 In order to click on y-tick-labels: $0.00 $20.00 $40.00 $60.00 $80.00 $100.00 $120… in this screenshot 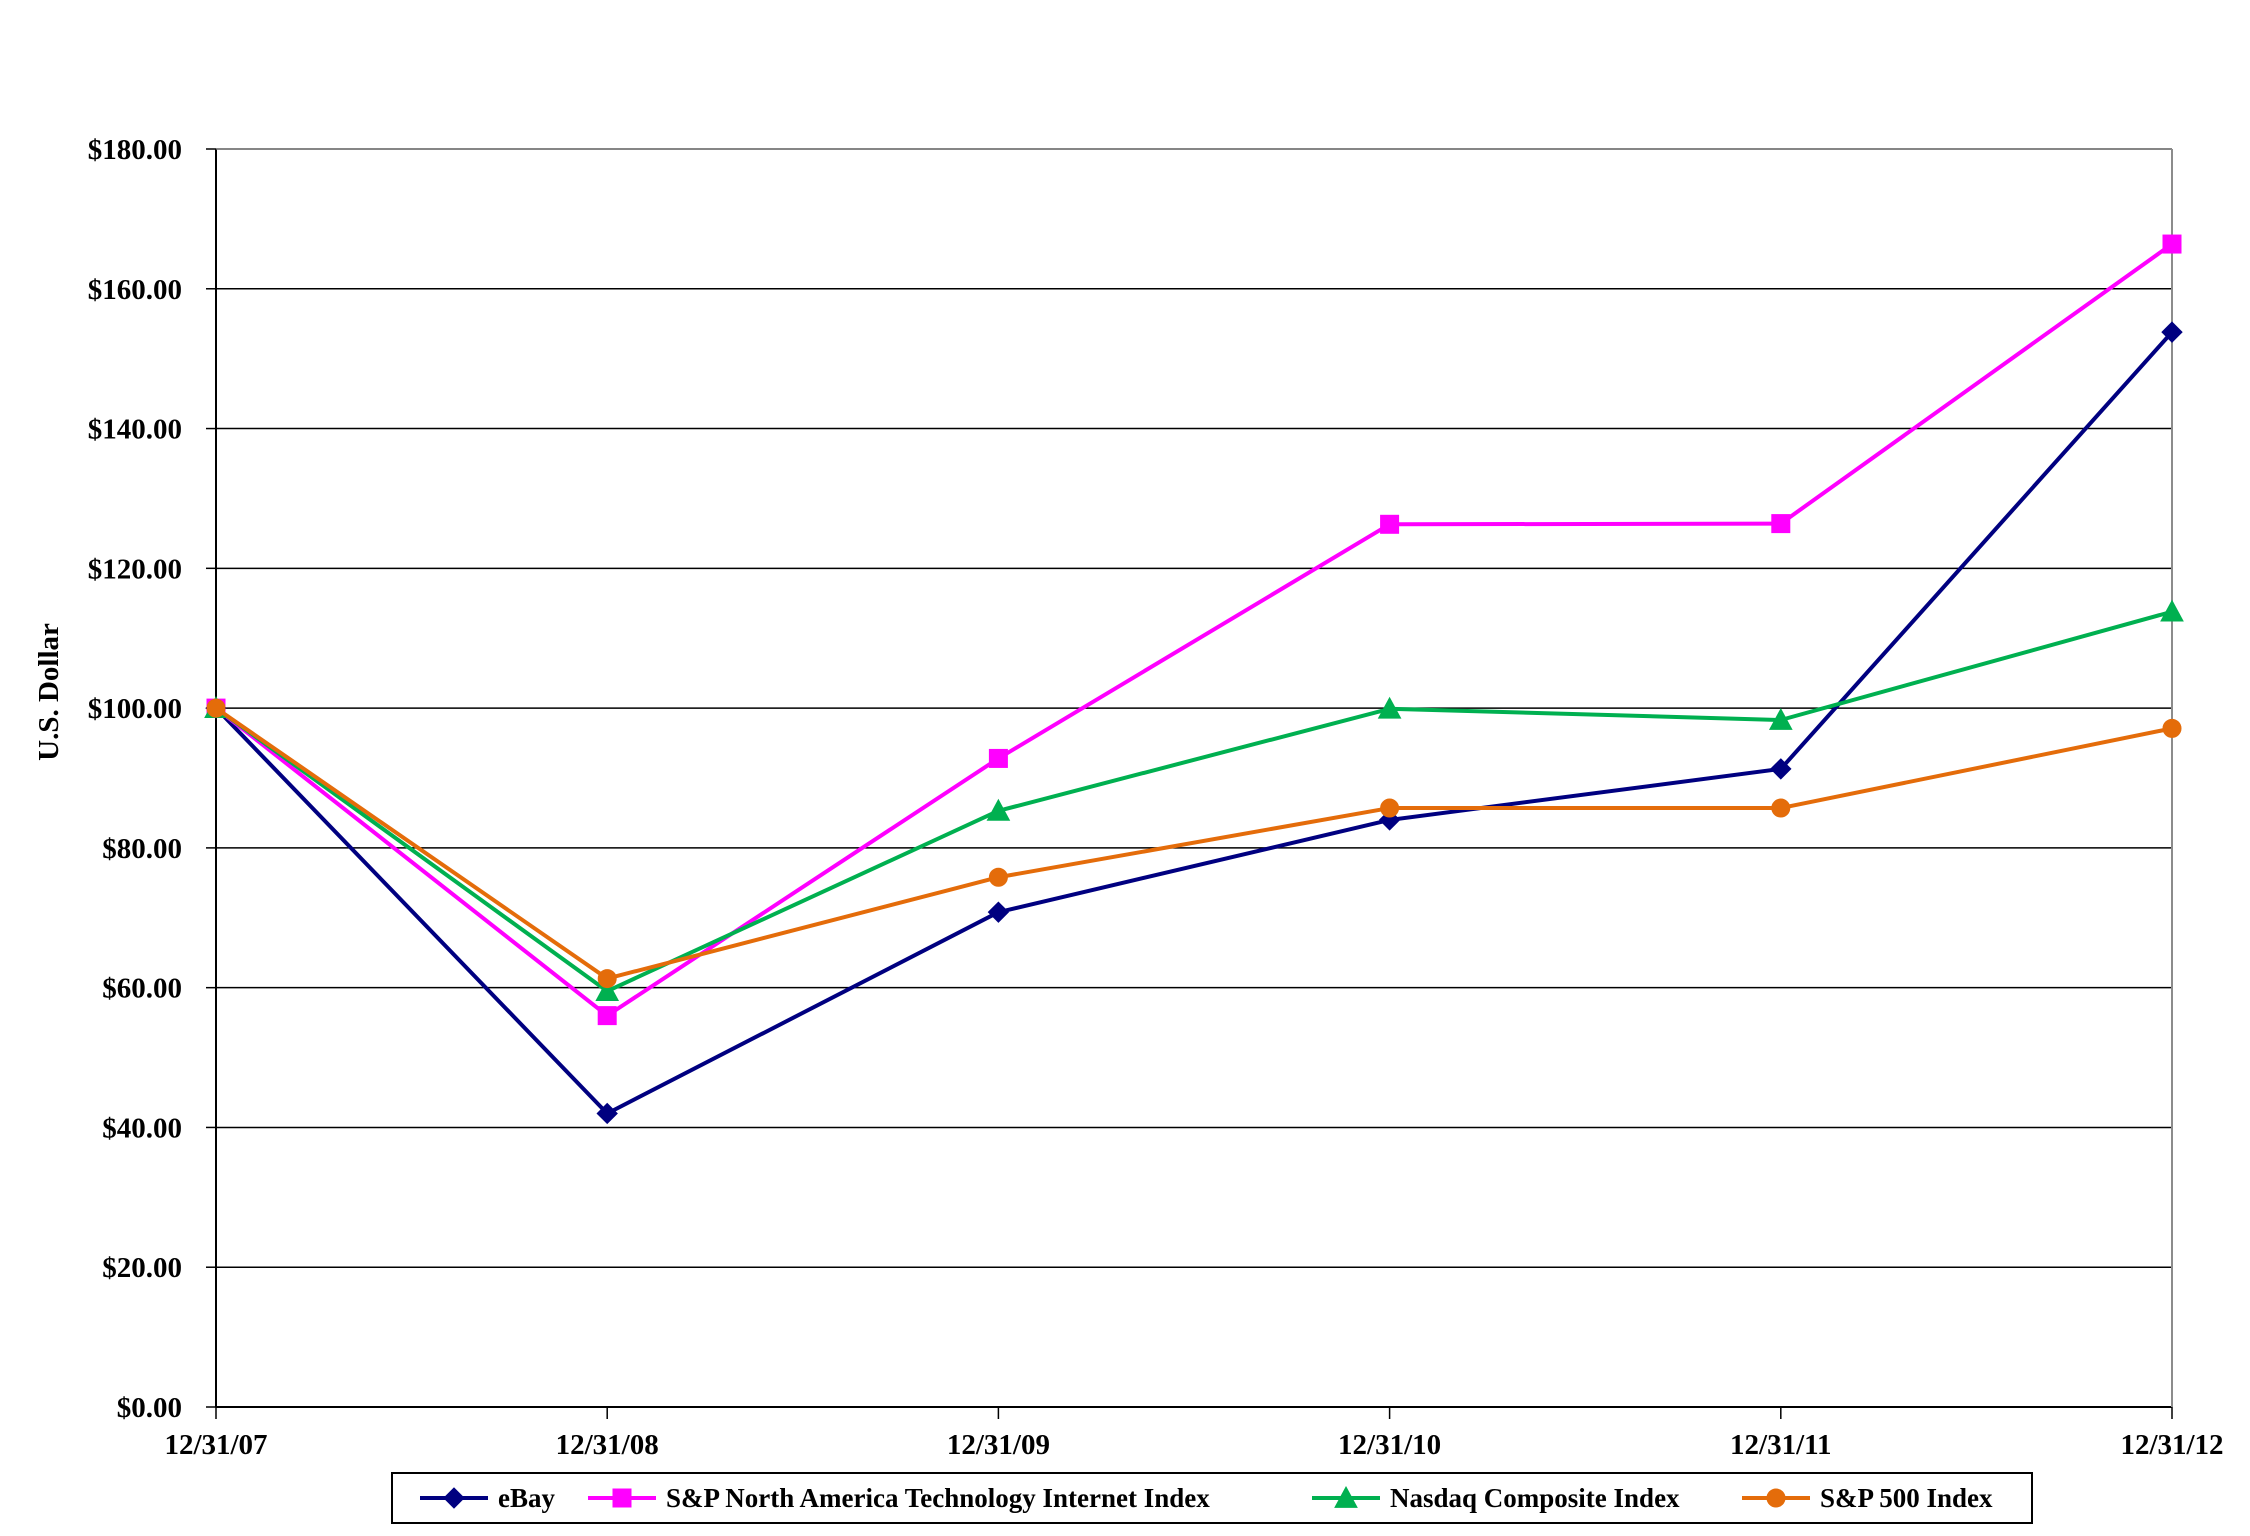, I will do `click(135, 779)`.